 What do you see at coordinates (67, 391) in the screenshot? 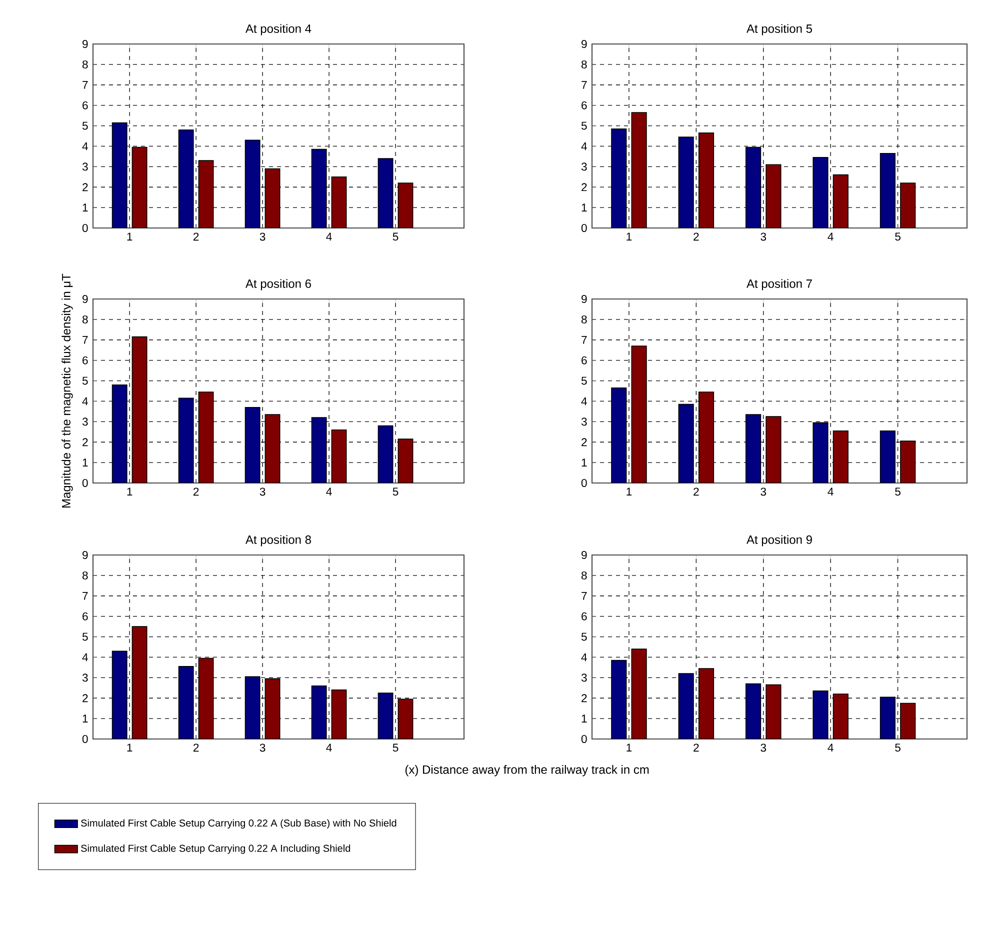
I see `y-axis-title: Magnitude of the magnetic flux density in μT` at bounding box center [67, 391].